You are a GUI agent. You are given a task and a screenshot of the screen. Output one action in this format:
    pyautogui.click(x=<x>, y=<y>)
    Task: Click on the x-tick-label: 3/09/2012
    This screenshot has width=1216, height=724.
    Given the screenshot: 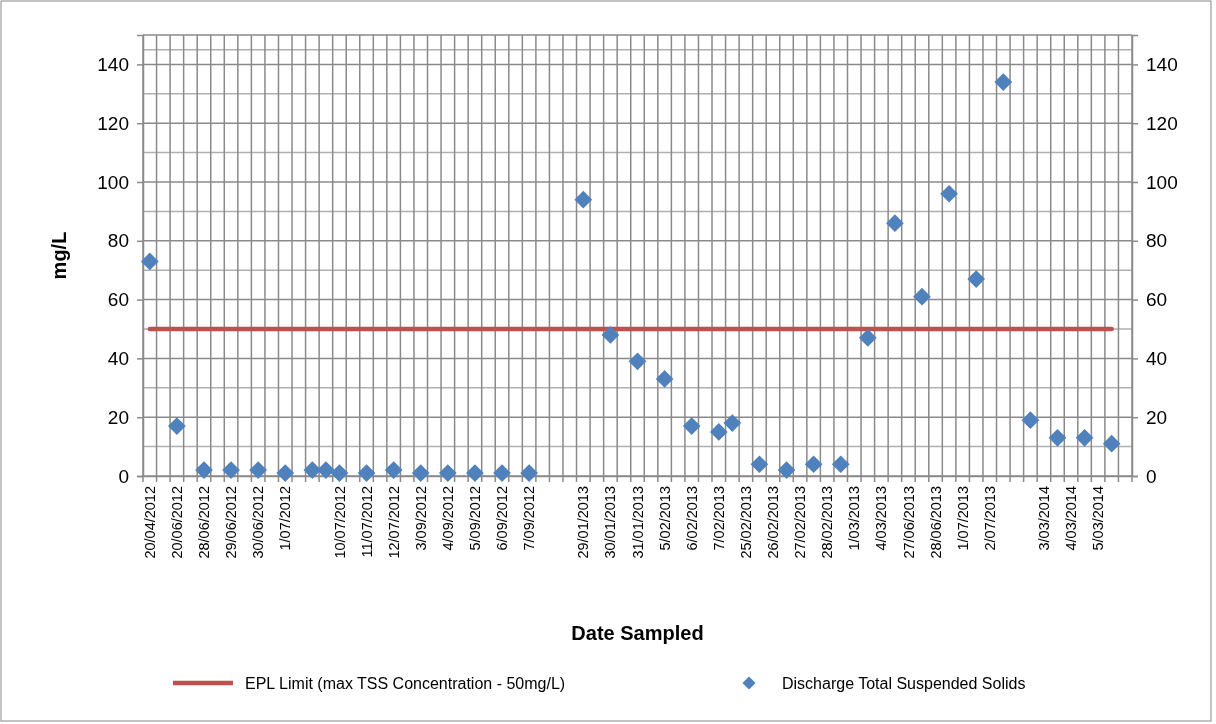 What is the action you would take?
    pyautogui.click(x=420, y=518)
    